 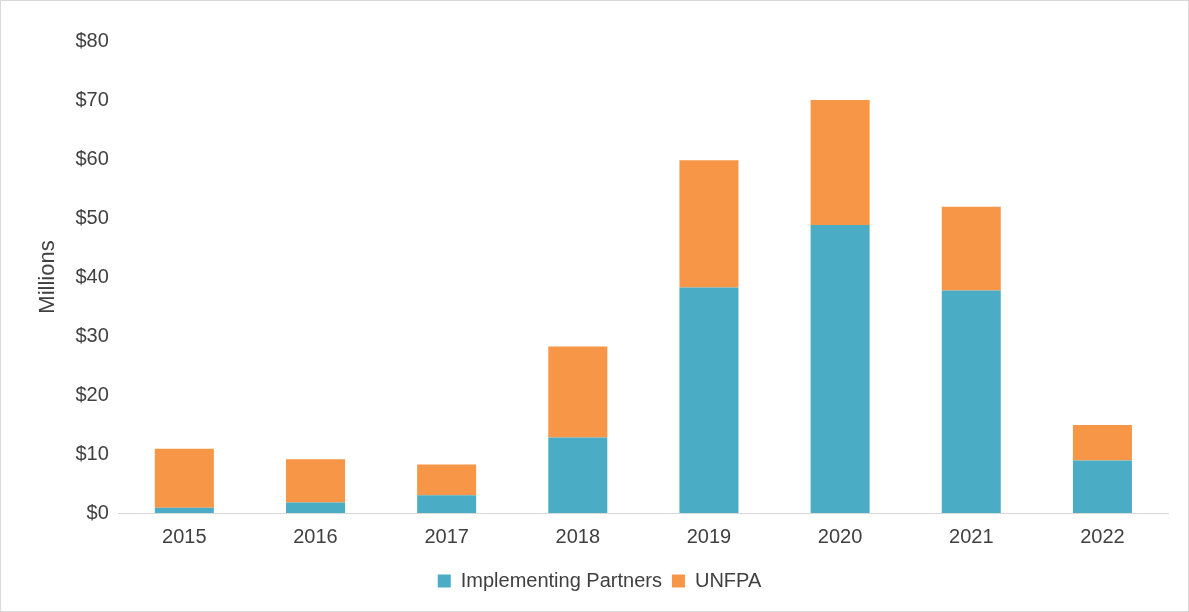 I want to click on y-tick-label: $20, so click(x=92, y=393).